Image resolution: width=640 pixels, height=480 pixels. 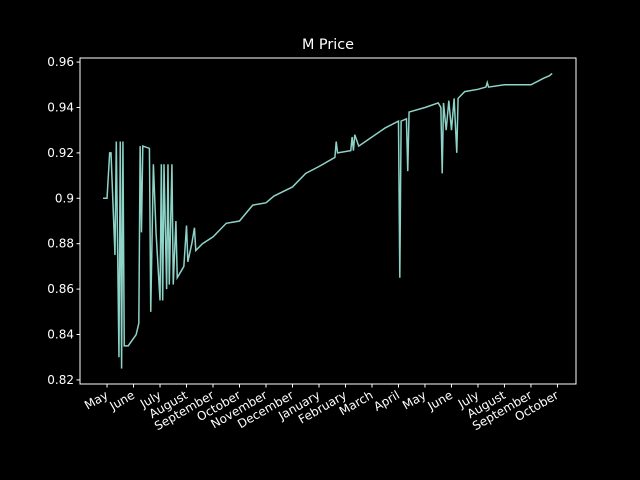 What do you see at coordinates (60, 107) in the screenshot?
I see `y-tick-label: 0.94` at bounding box center [60, 107].